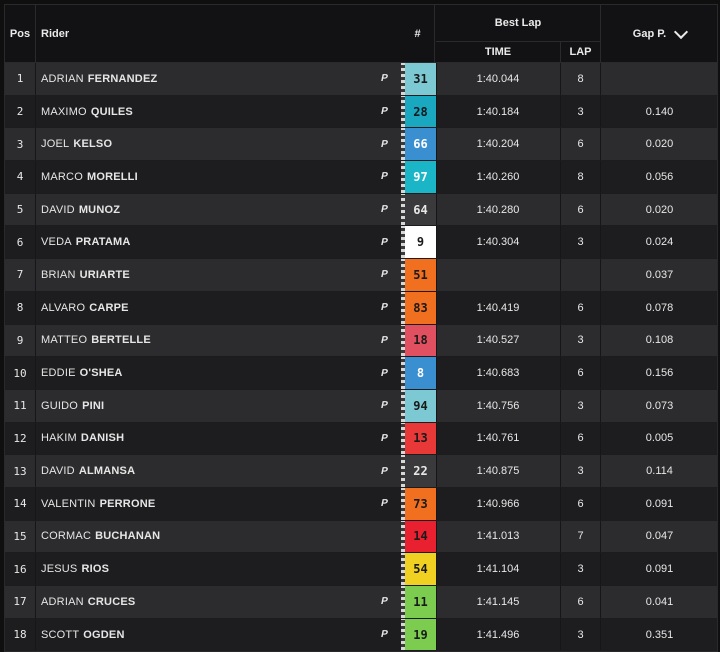 The image size is (720, 652). What do you see at coordinates (201, 439) in the screenshot?
I see `rider-name: HAKIM DANISH` at bounding box center [201, 439].